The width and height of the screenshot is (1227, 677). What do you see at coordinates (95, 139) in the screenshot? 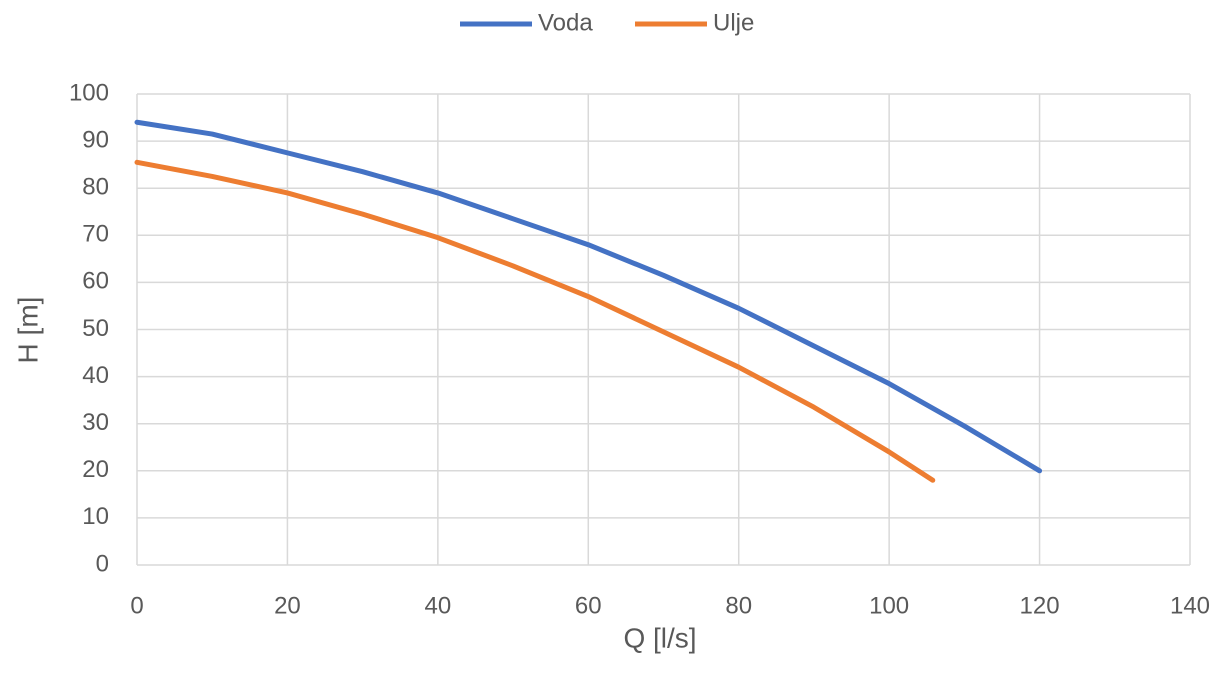
I see `y-tick-label: 90` at bounding box center [95, 139].